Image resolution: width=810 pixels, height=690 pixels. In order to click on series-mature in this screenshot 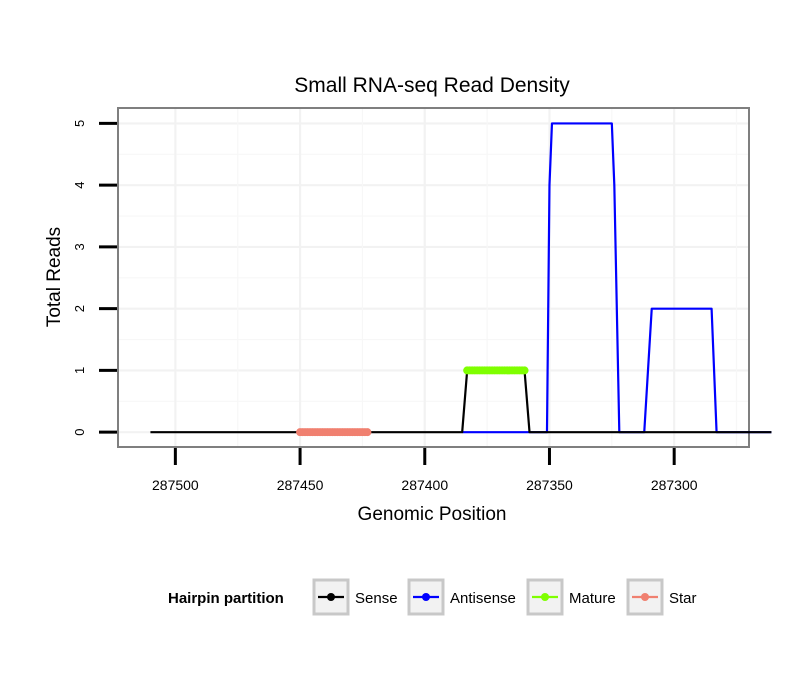, I will do `click(496, 370)`.